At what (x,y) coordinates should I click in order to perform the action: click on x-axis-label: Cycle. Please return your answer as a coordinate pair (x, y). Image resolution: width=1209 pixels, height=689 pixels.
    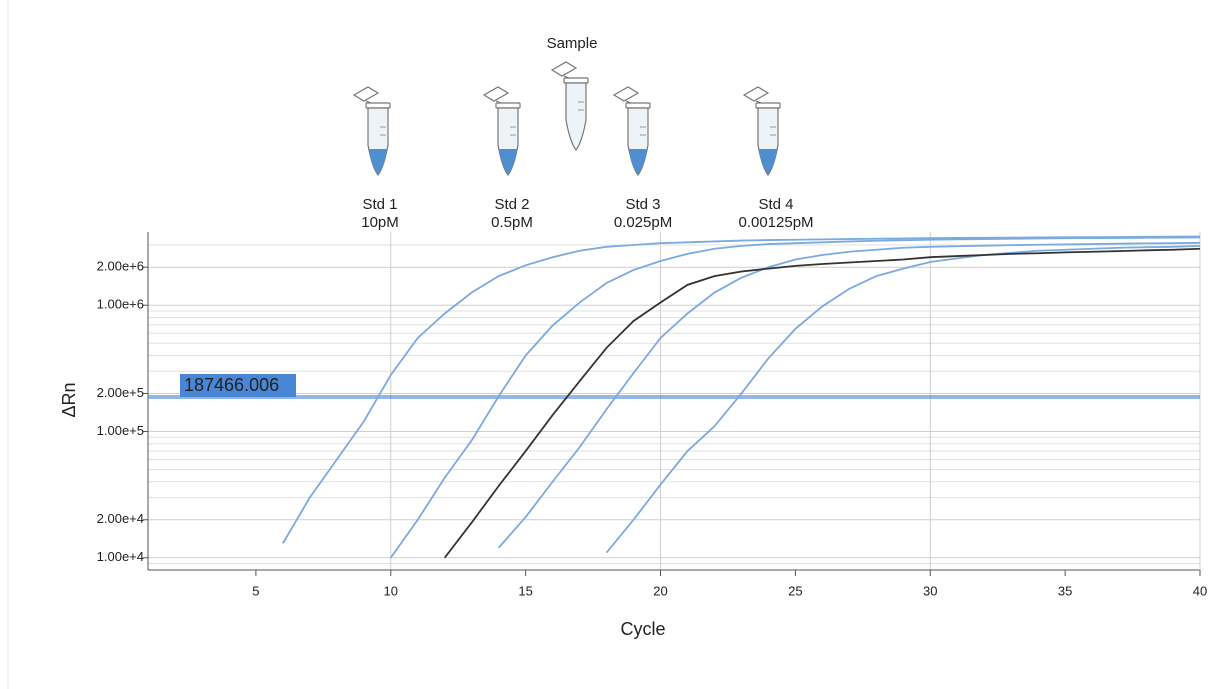
    Looking at the image, I should click on (642, 629).